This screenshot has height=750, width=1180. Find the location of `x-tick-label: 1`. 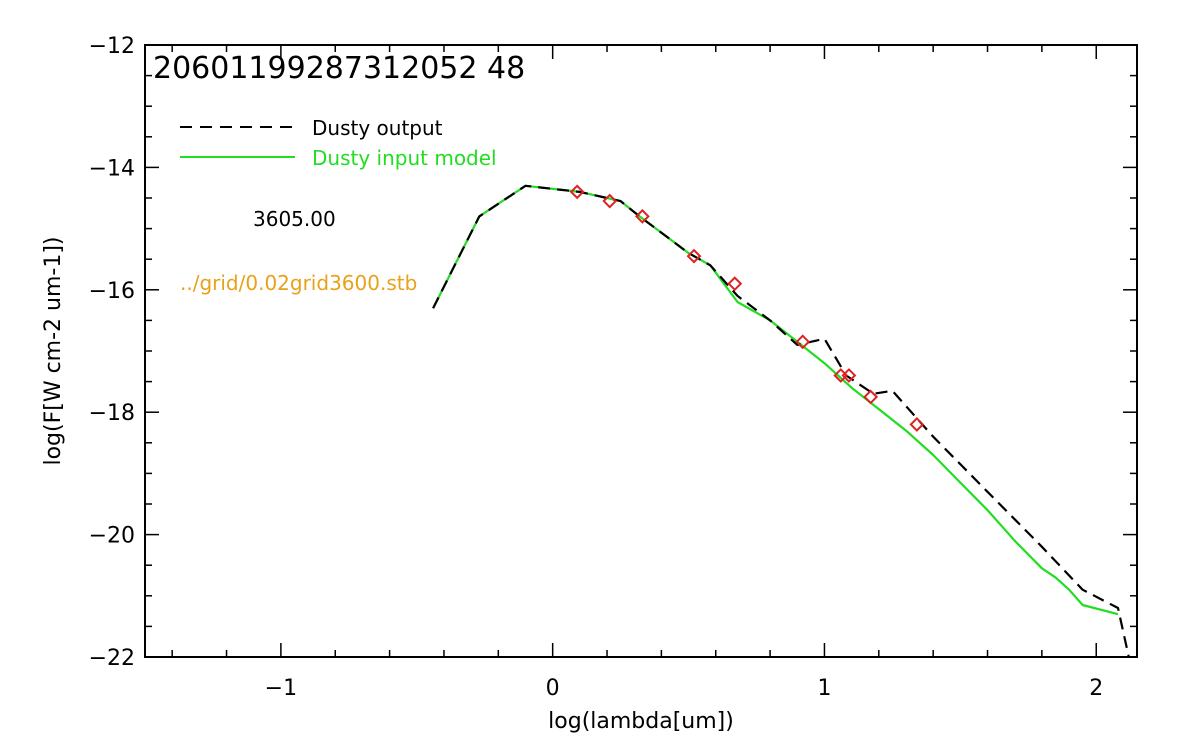

x-tick-label: 1 is located at coordinates (824, 688).